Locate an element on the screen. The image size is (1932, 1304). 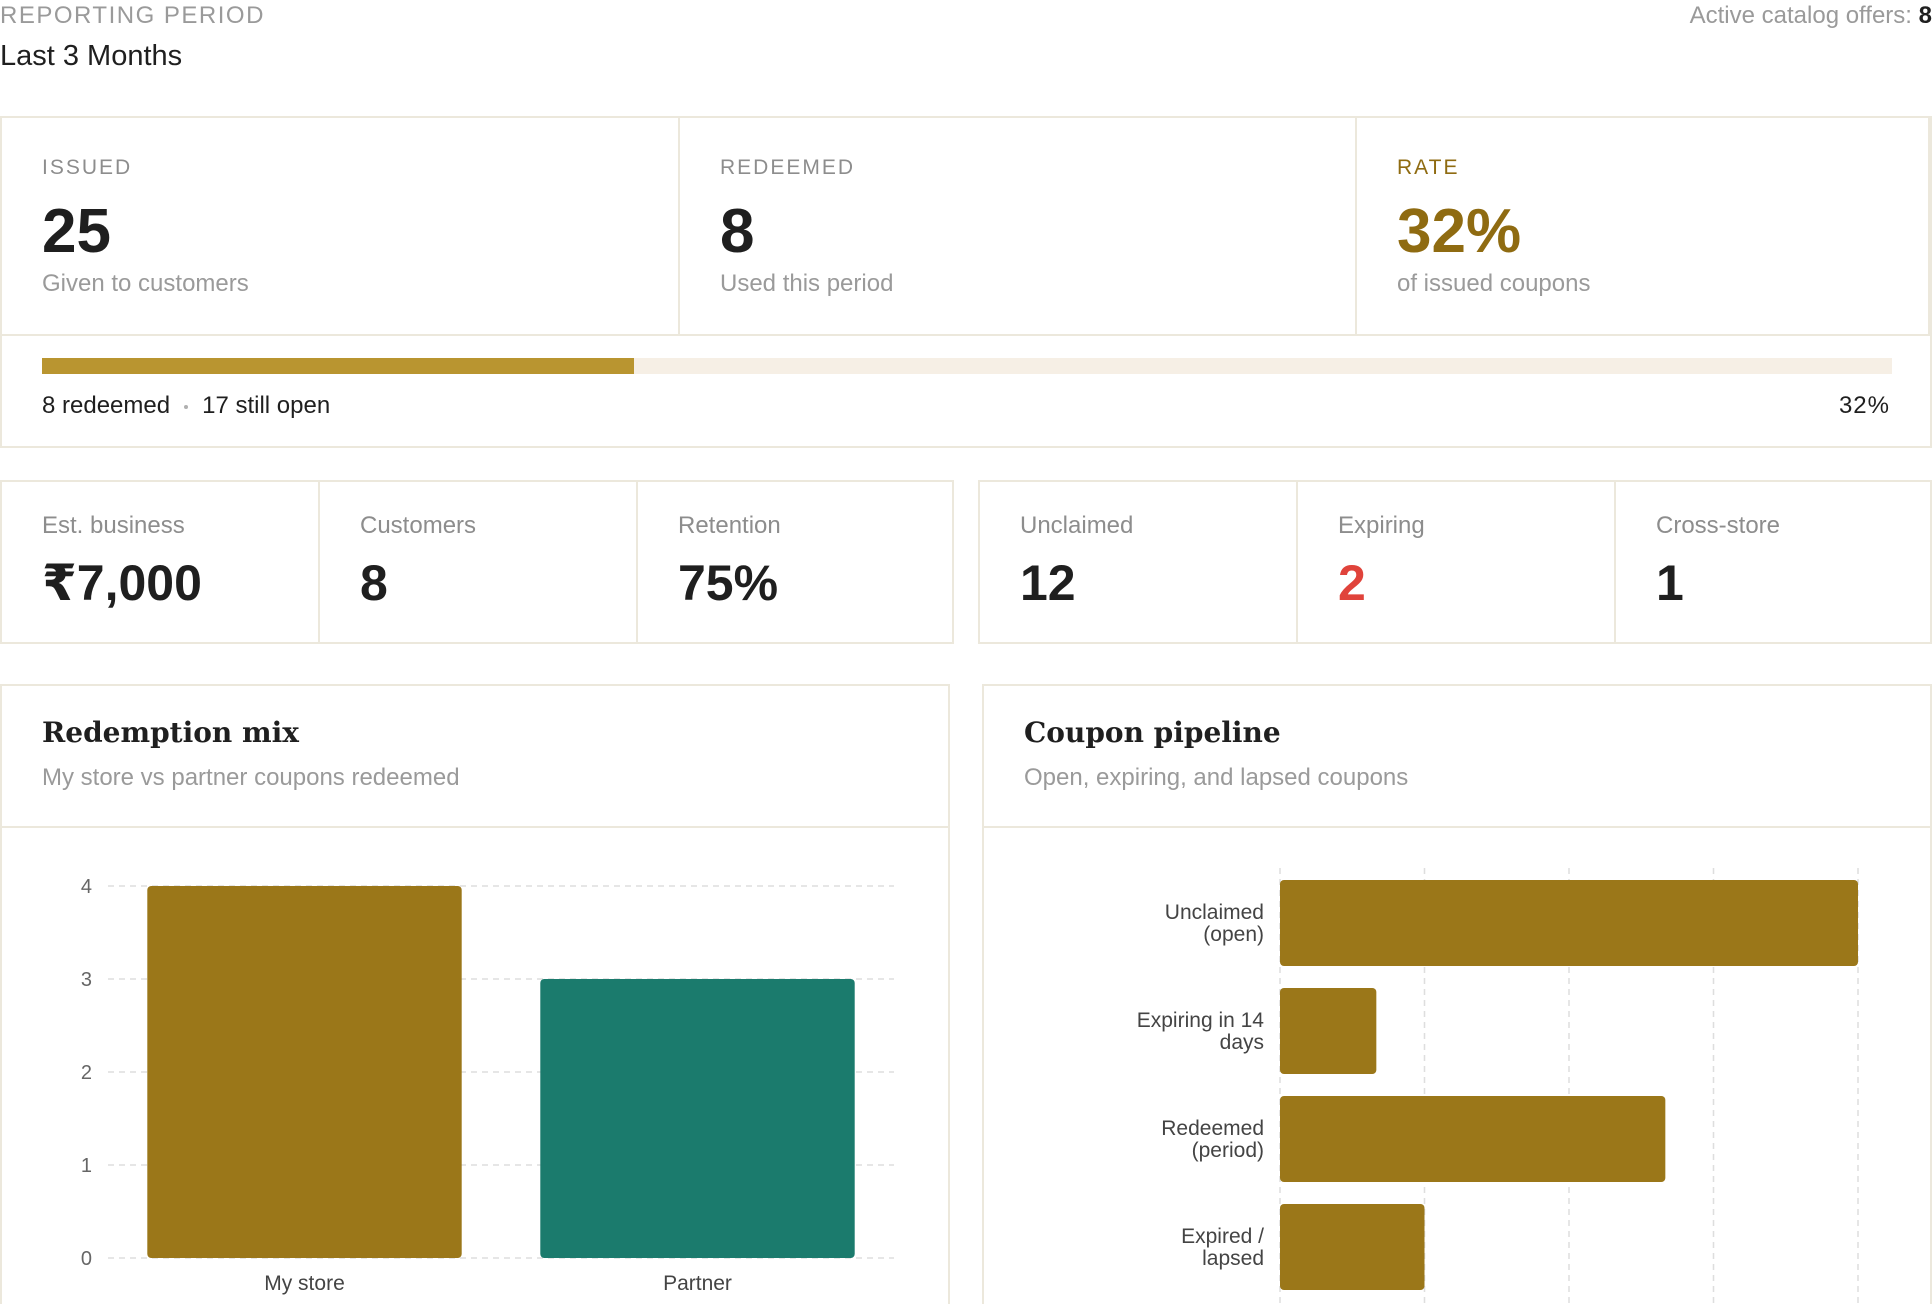
metric-unclaimed: Unclaimed 12 is located at coordinates (1139, 562).